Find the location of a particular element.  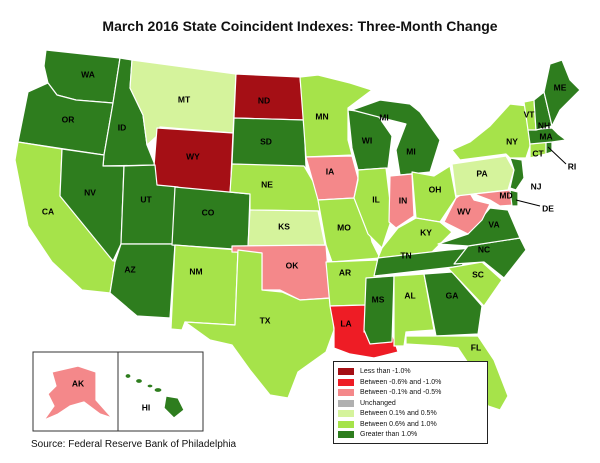

label-NY: NY is located at coordinates (512, 141).